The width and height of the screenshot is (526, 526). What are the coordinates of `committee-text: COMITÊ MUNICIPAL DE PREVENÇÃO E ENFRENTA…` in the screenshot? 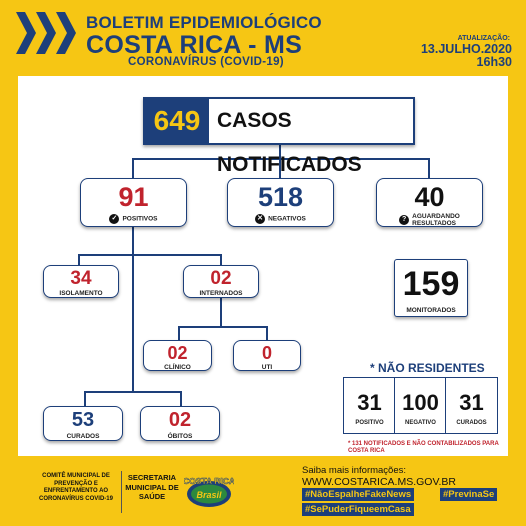 It's located at (76, 487).